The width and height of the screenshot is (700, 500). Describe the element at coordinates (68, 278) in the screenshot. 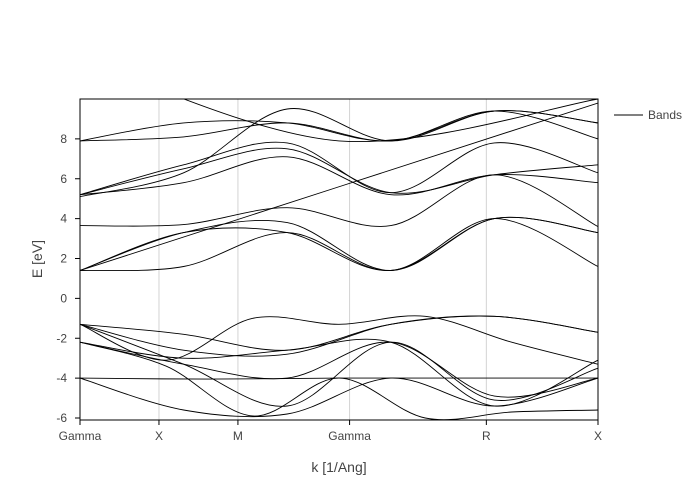

I see `y-axis: -6 -4 -2 0 2 4 6 8` at that location.